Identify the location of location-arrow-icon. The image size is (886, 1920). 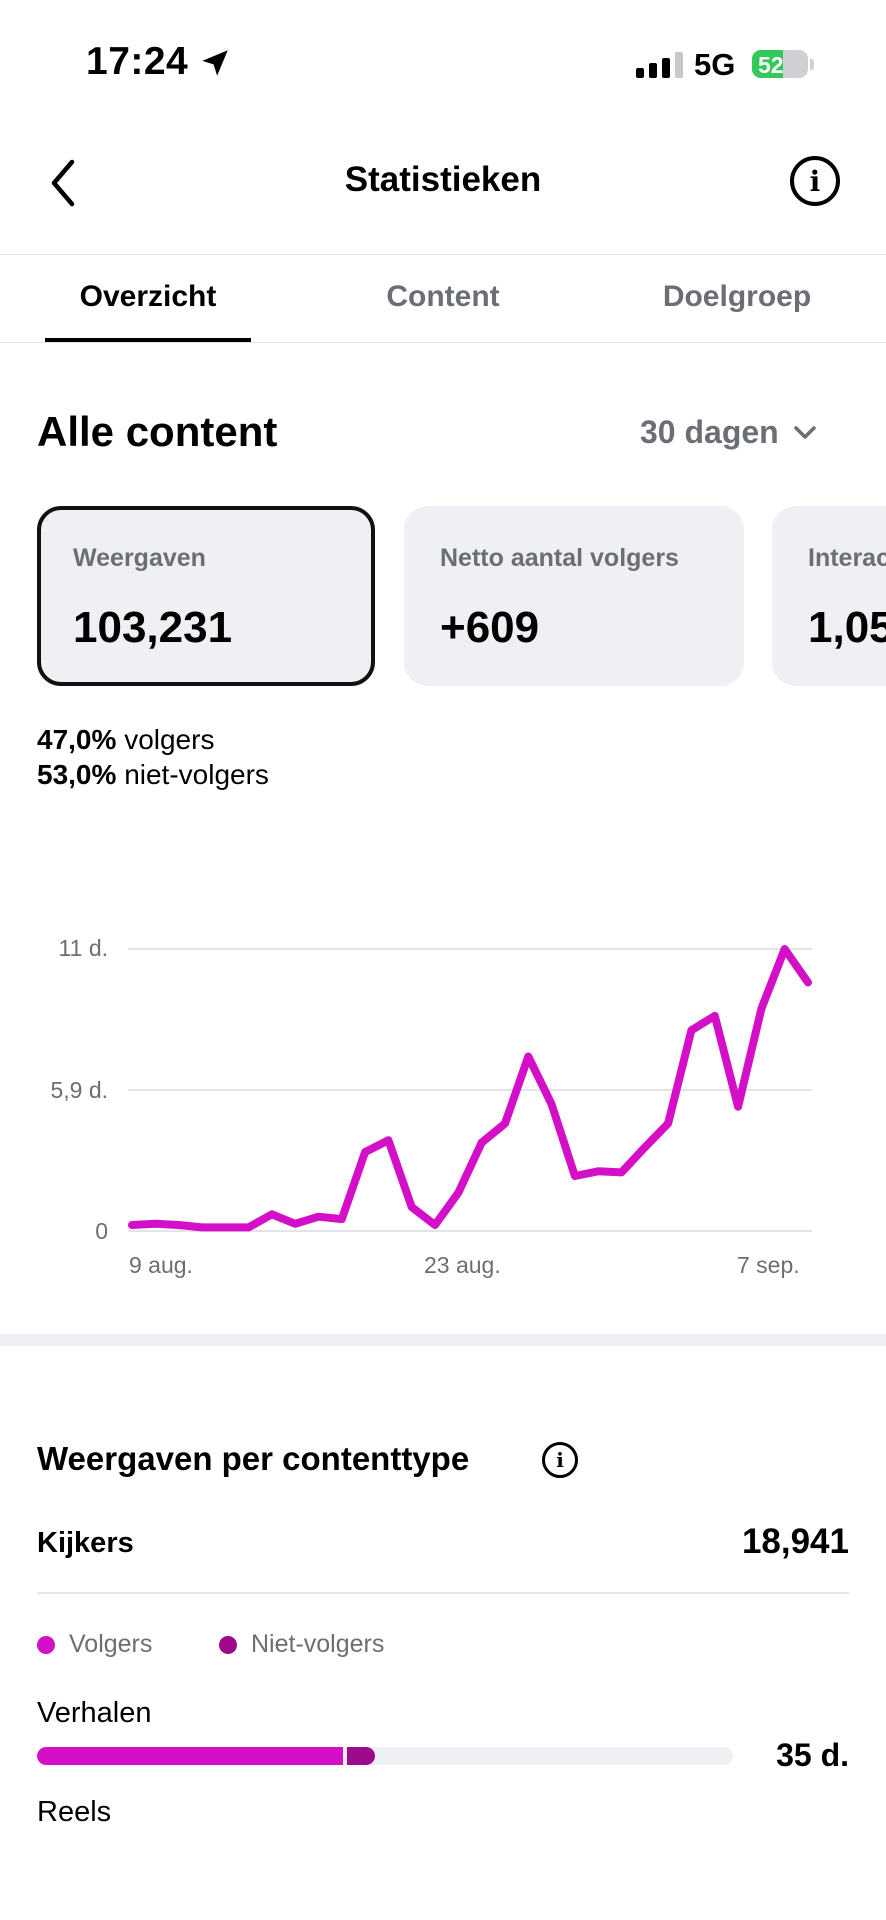
(215, 63).